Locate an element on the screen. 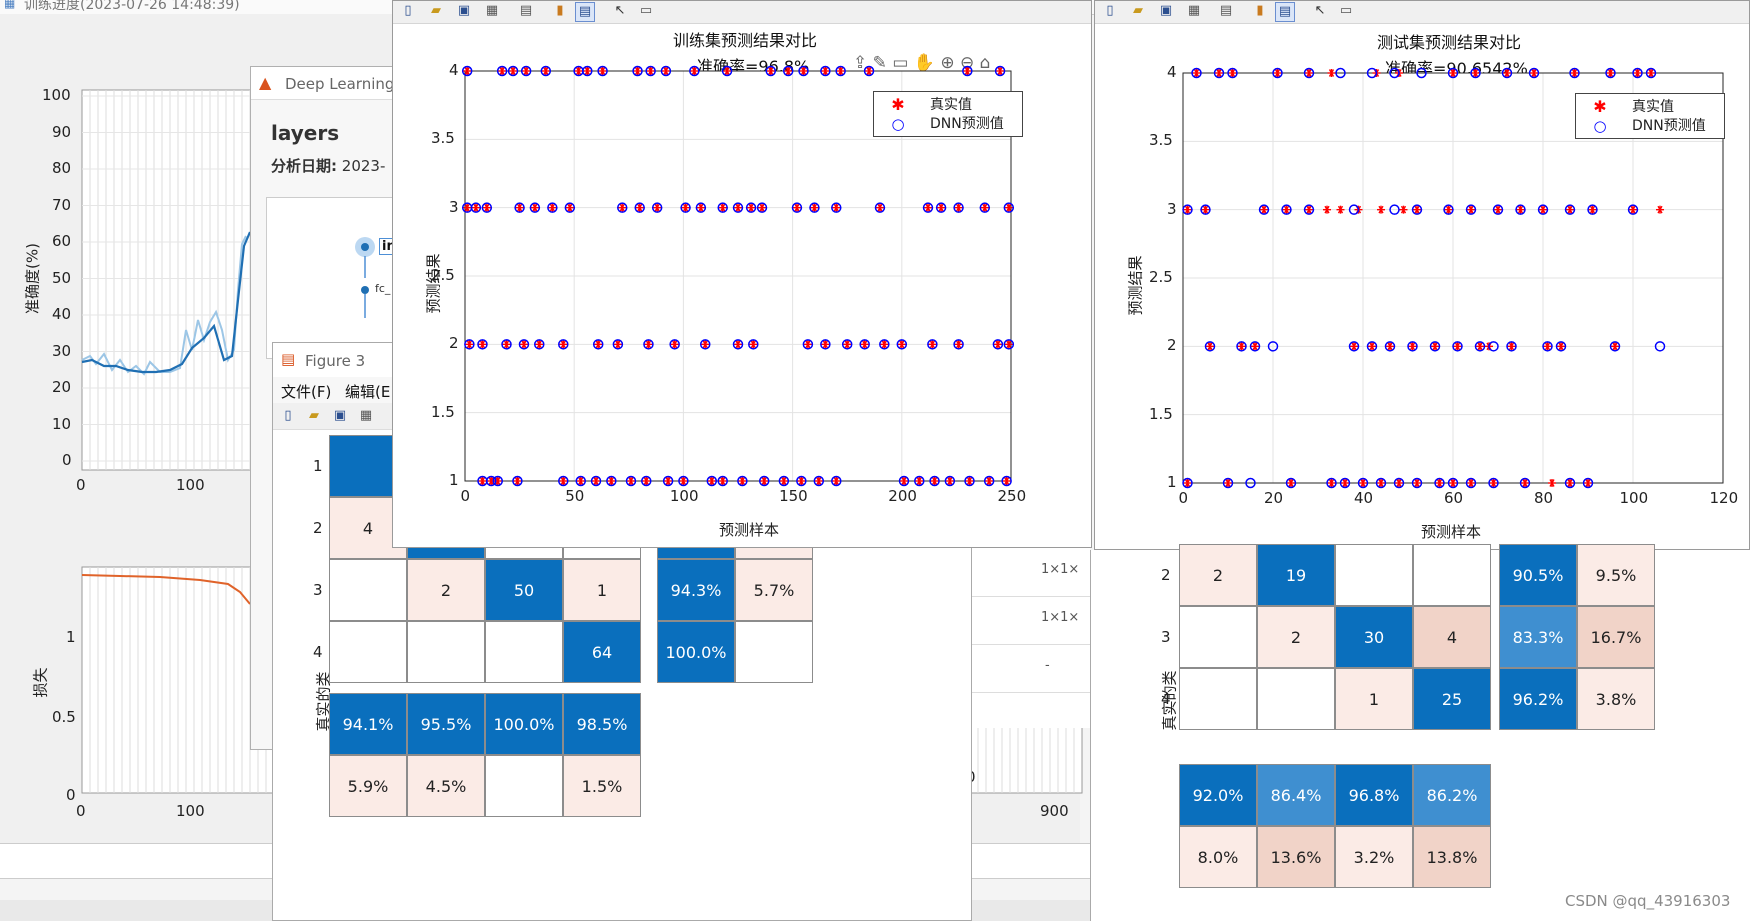  accuracy-ytick: 80 is located at coordinates (62, 168).